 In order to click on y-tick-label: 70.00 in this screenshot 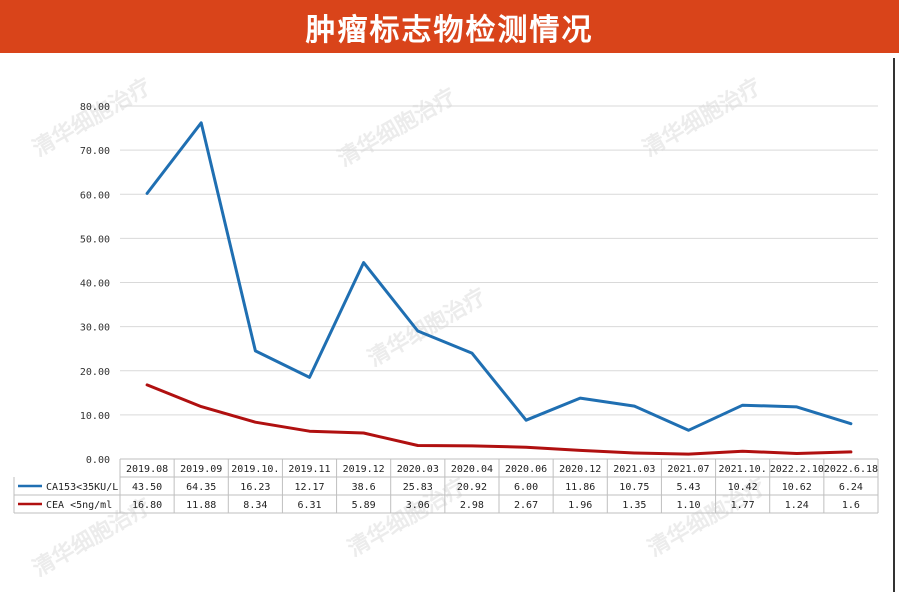, I will do `click(95, 151)`.